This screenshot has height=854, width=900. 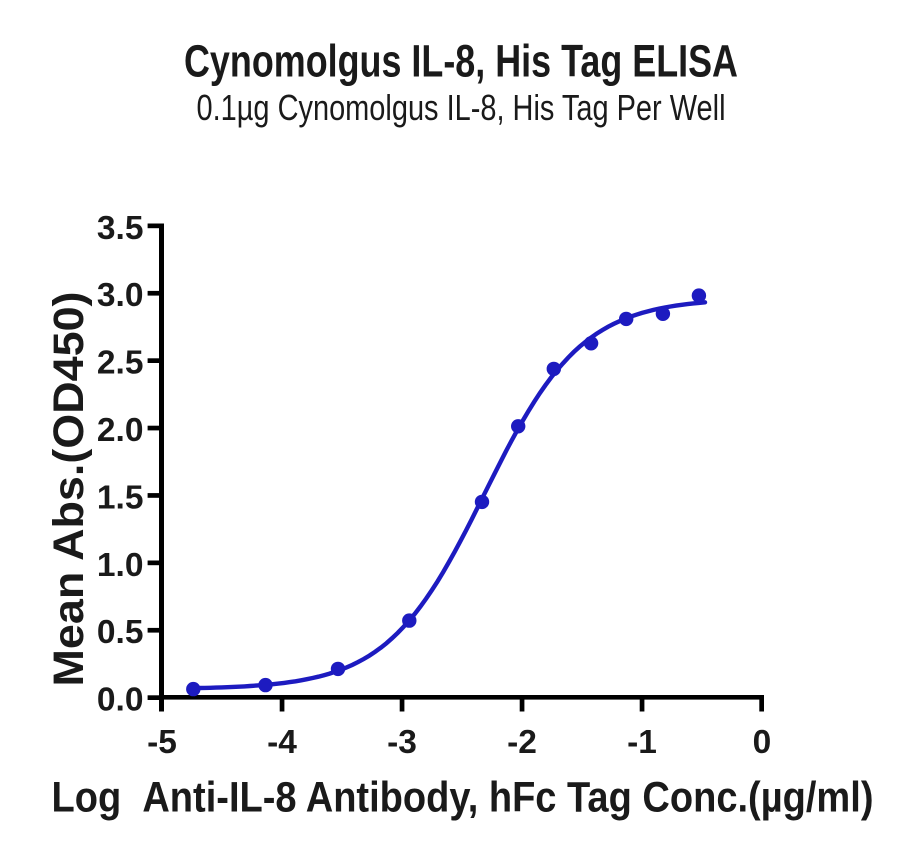 I want to click on svg-text: 1.5, so click(x=120, y=497).